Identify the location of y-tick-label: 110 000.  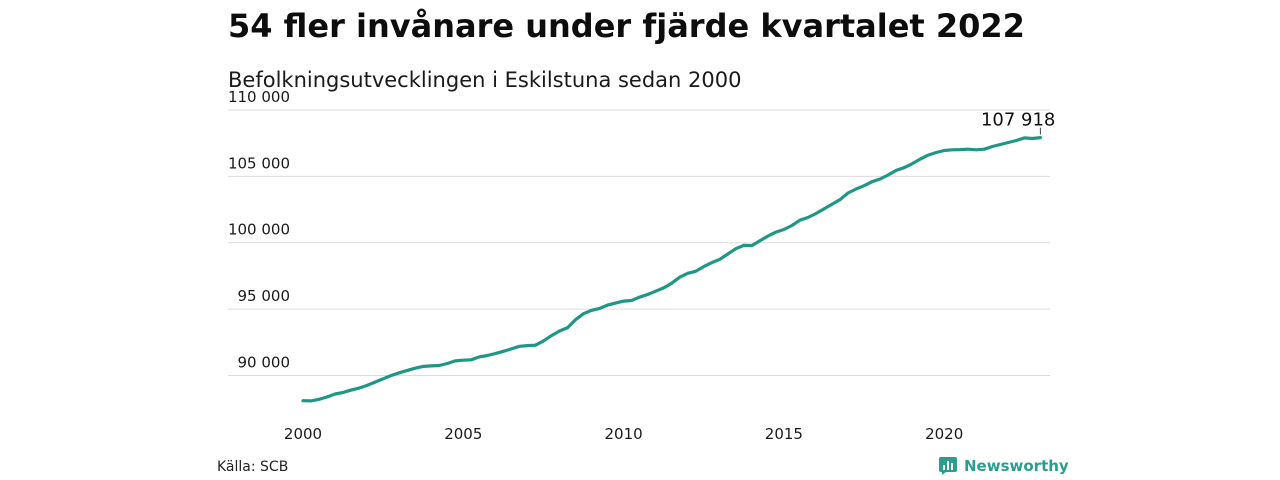
(259, 97).